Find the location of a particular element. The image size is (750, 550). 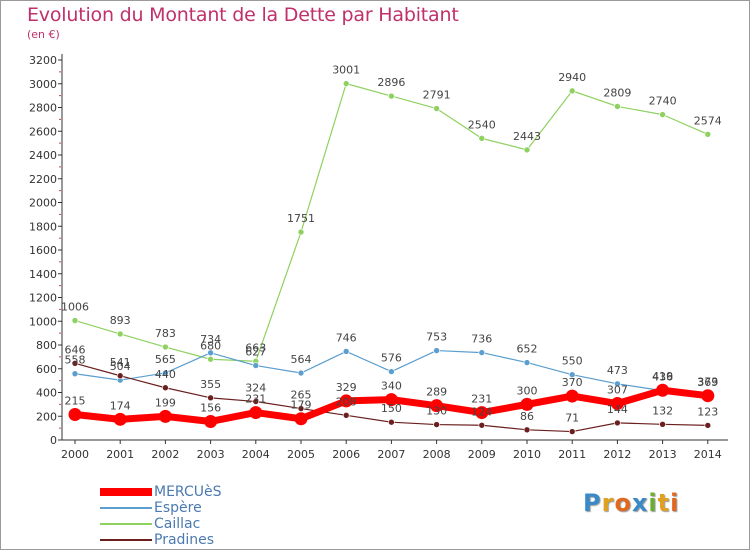

logo-letter: x is located at coordinates (640, 503).